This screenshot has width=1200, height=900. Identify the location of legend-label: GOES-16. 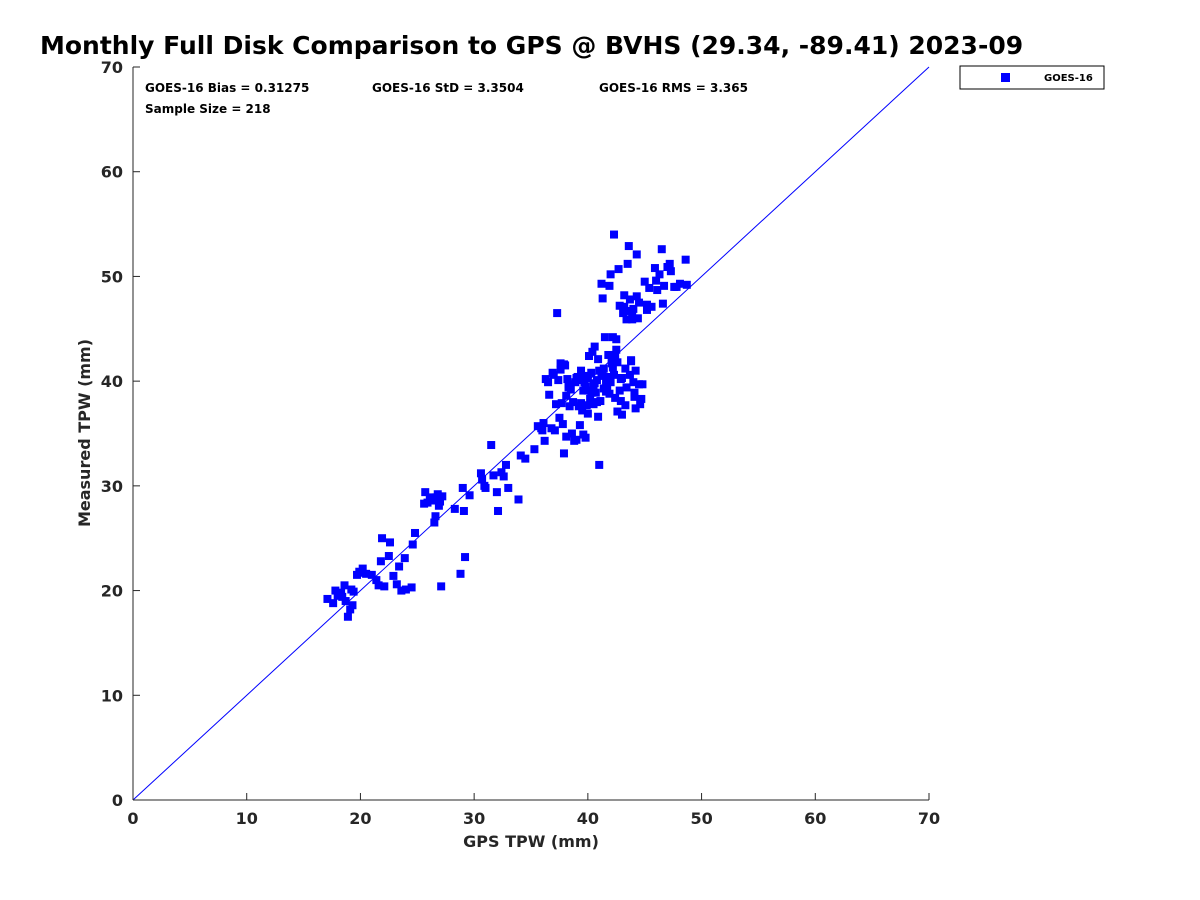
(1068, 78).